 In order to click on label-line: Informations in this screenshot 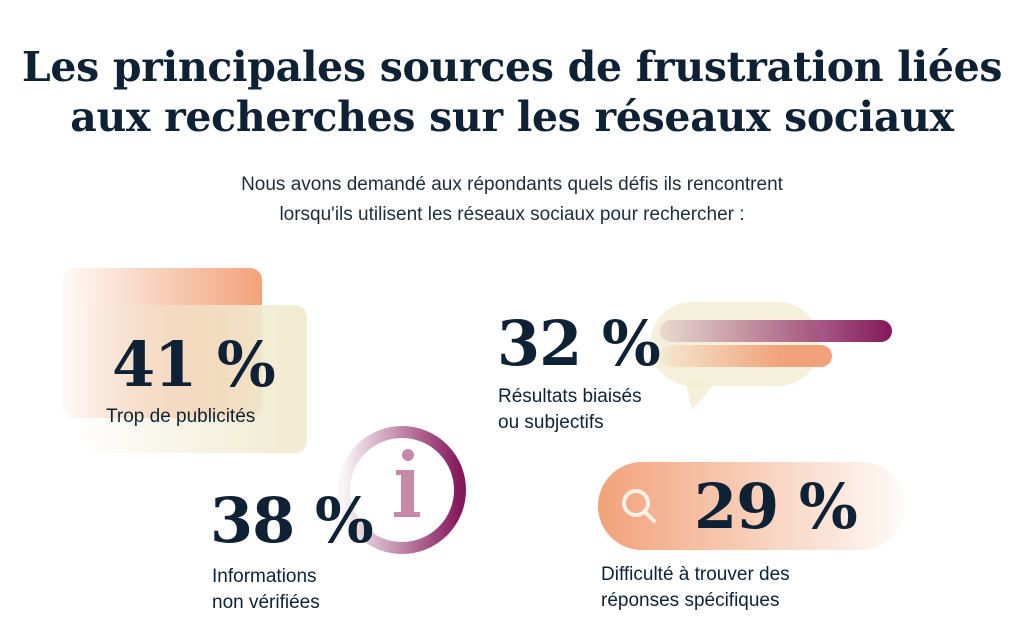, I will do `click(264, 576)`.